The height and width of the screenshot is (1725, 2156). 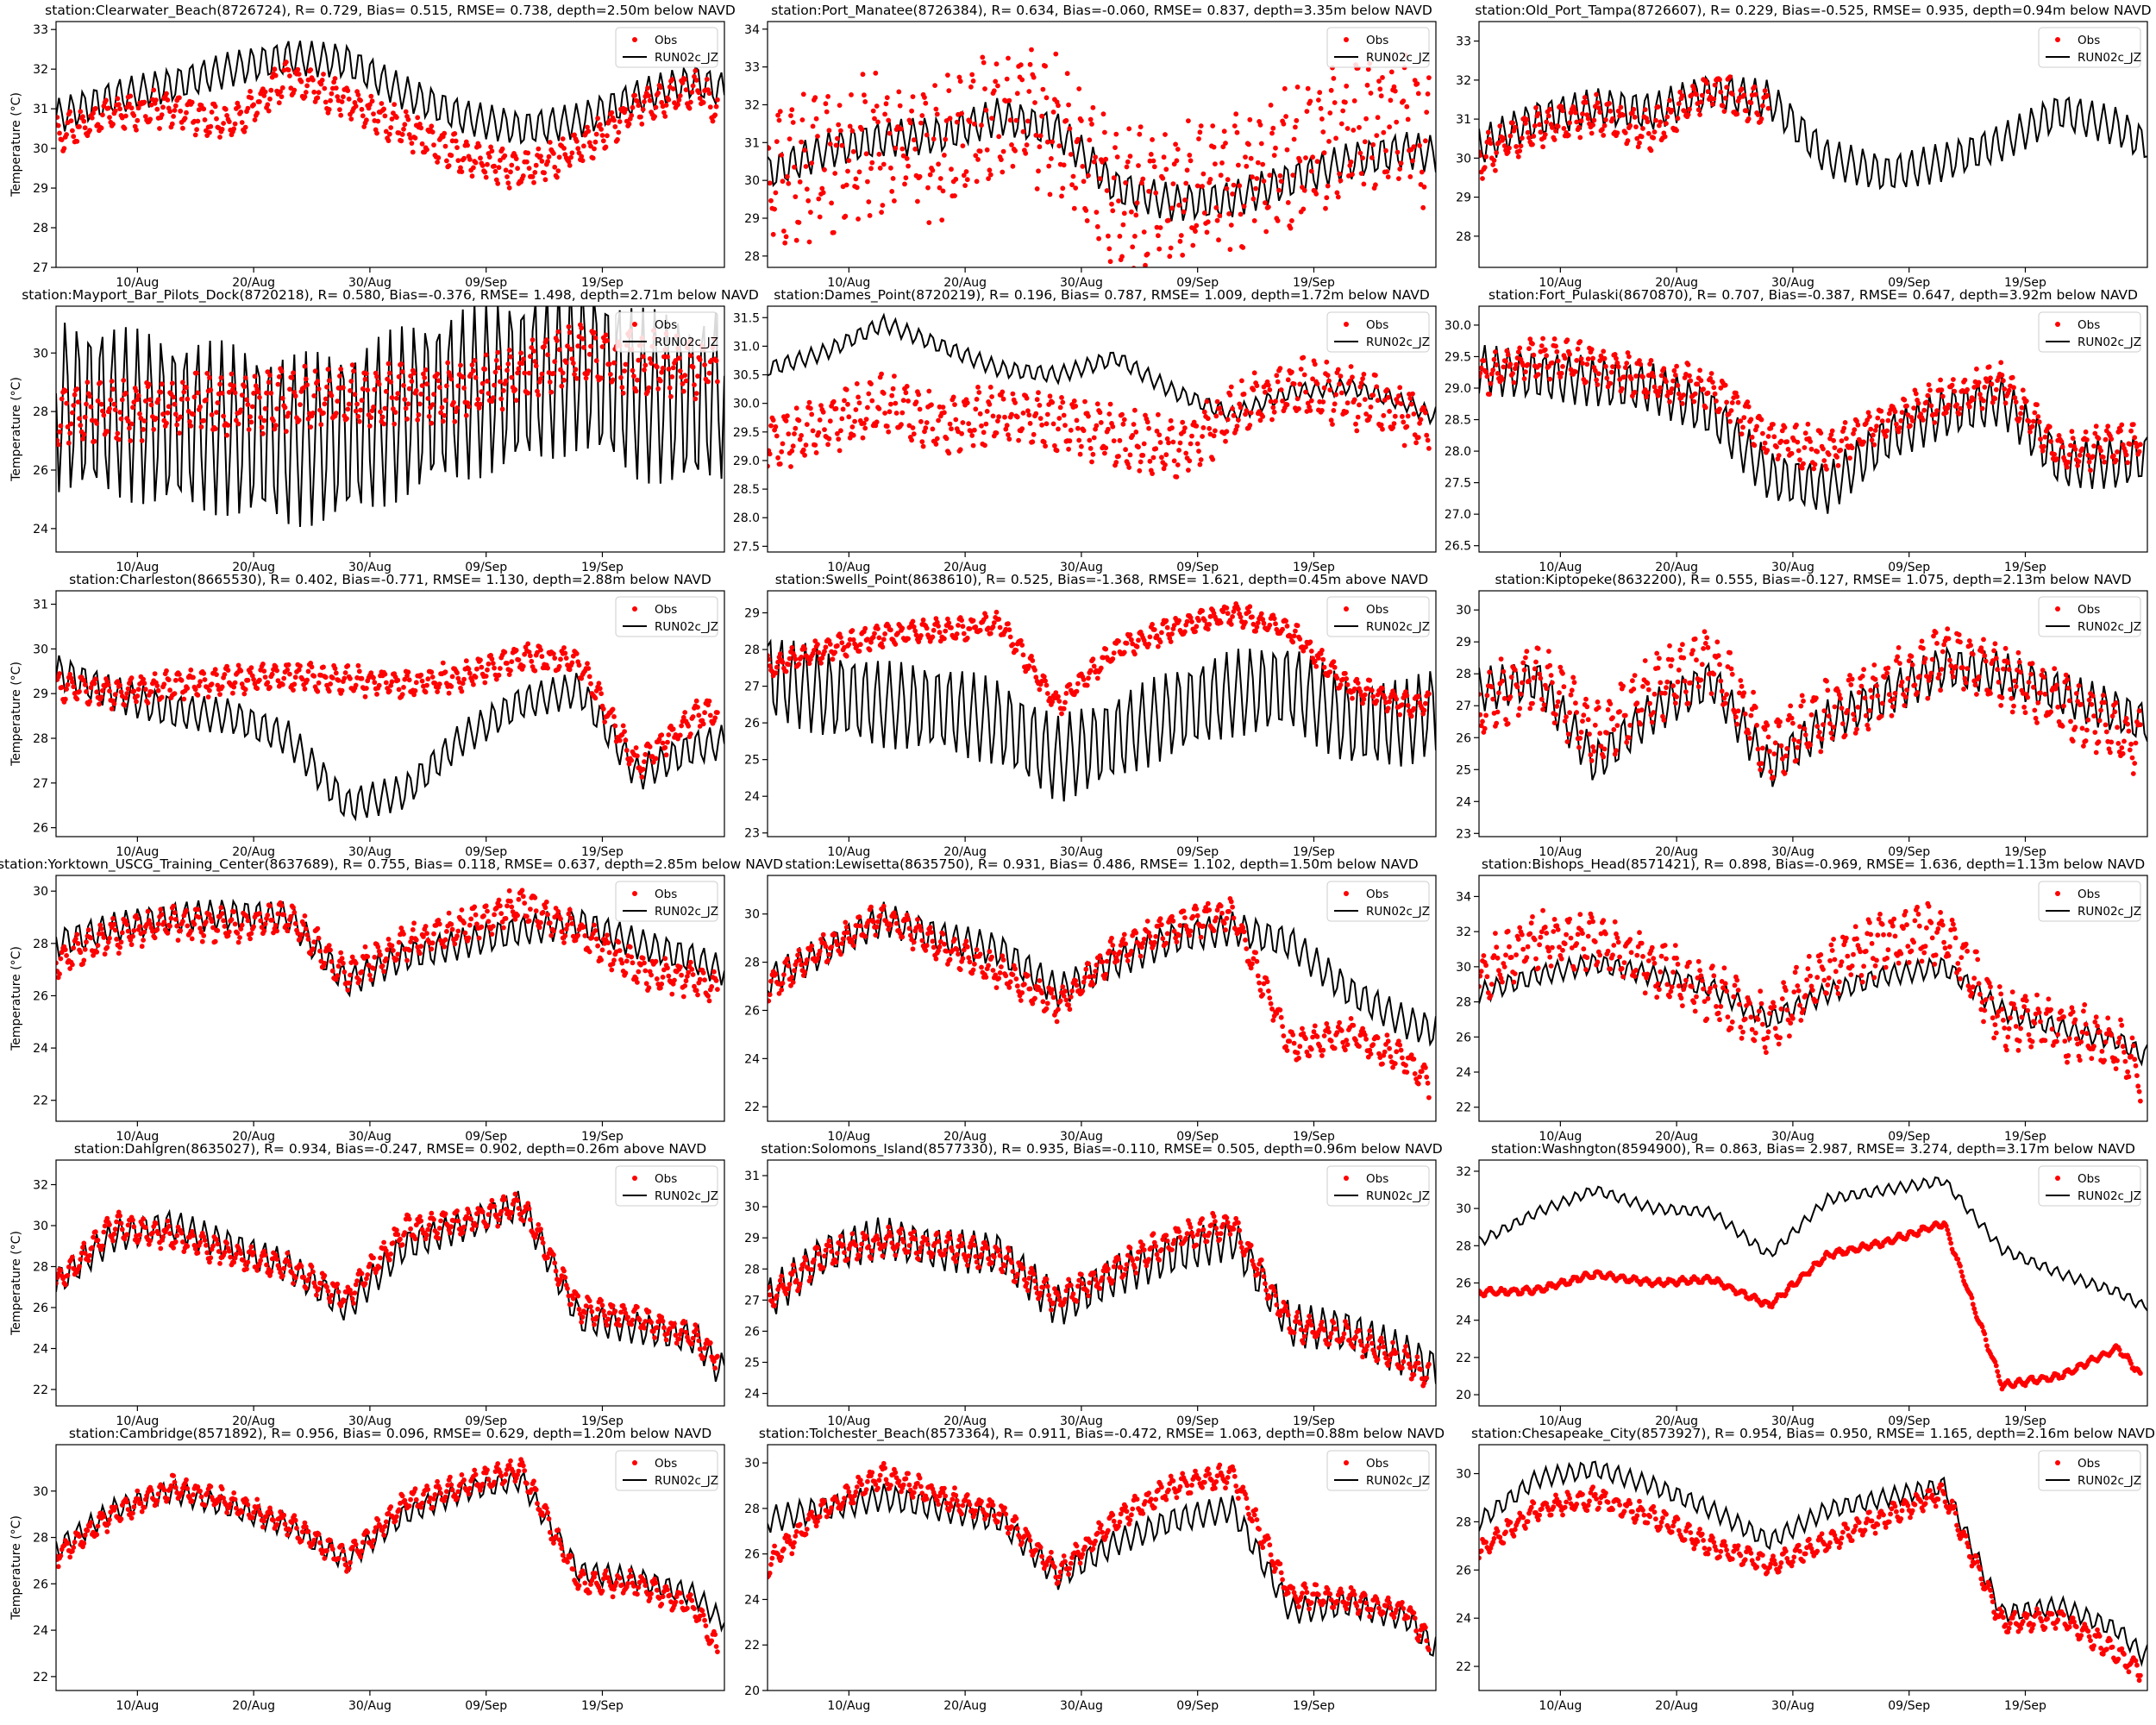 I want to click on x-tick-label: 19/Sep, so click(x=602, y=283).